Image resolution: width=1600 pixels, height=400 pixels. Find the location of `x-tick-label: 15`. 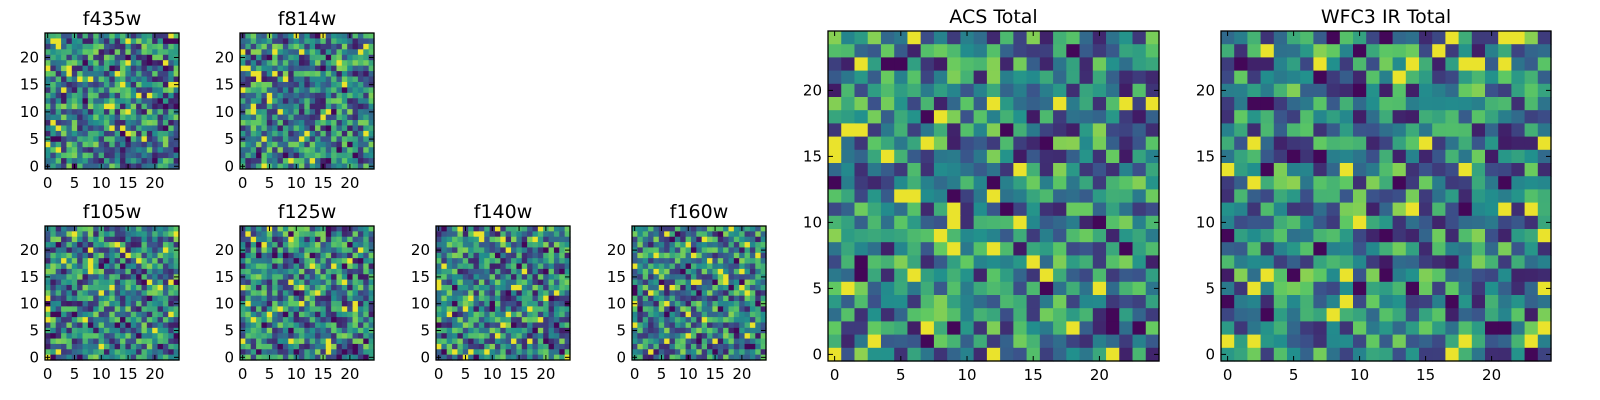

x-tick-label: 15 is located at coordinates (1033, 375).